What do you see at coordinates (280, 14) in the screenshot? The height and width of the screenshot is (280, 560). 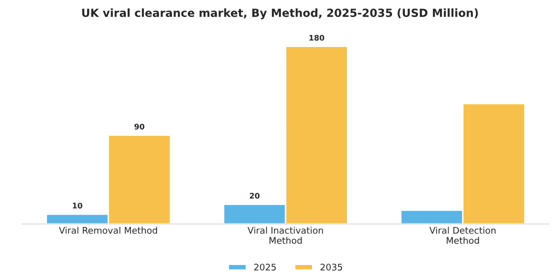 I see `chart-title: UK viral clearance market, By Method, 2025-2035 (USD Million)` at bounding box center [280, 14].